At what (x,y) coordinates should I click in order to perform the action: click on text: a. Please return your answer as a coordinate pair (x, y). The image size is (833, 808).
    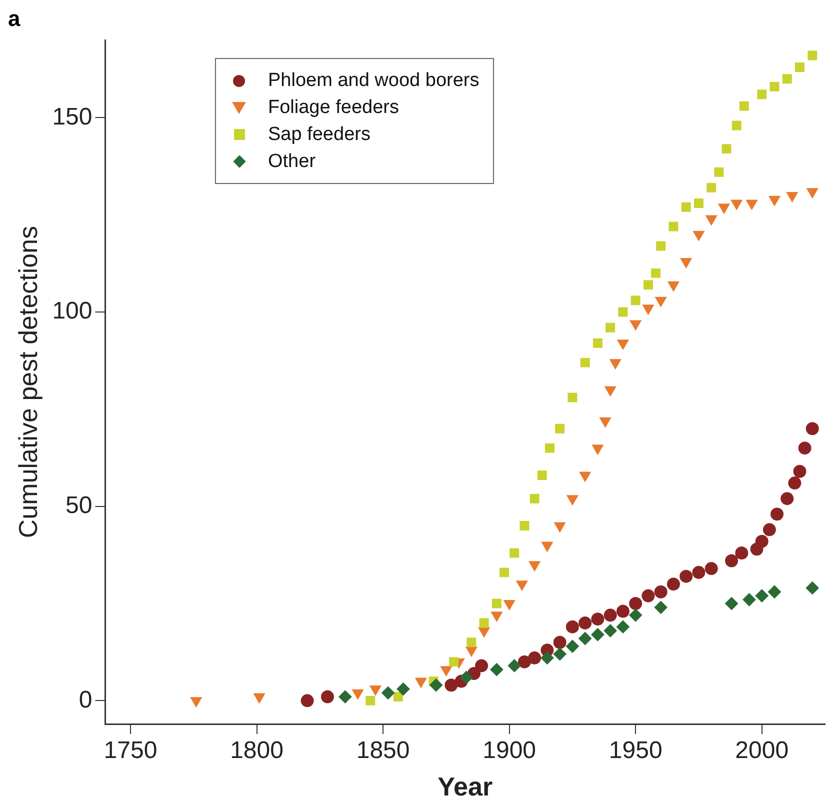
    Looking at the image, I should click on (14, 19).